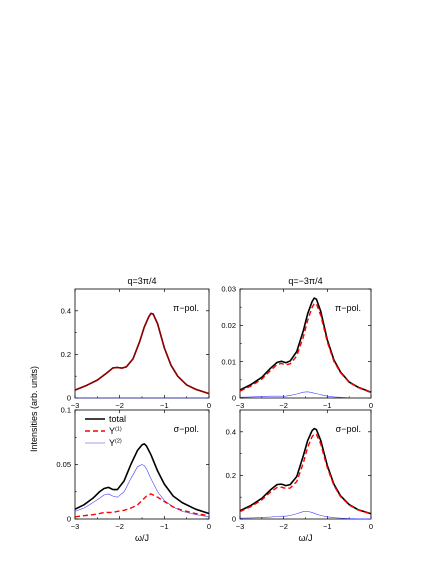 This screenshot has height=564, width=436. Describe the element at coordinates (34, 409) in the screenshot. I see `y-axis-label: Intensities (arb. units)` at that location.